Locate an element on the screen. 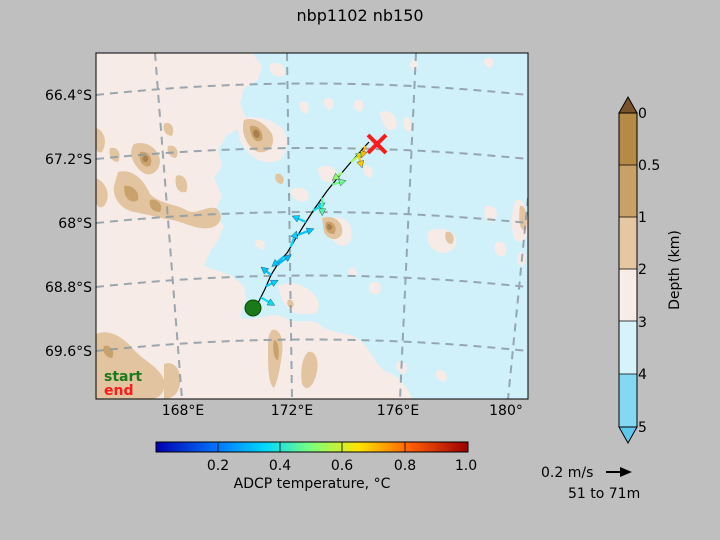  depth-tick-label: 5 is located at coordinates (642, 428).